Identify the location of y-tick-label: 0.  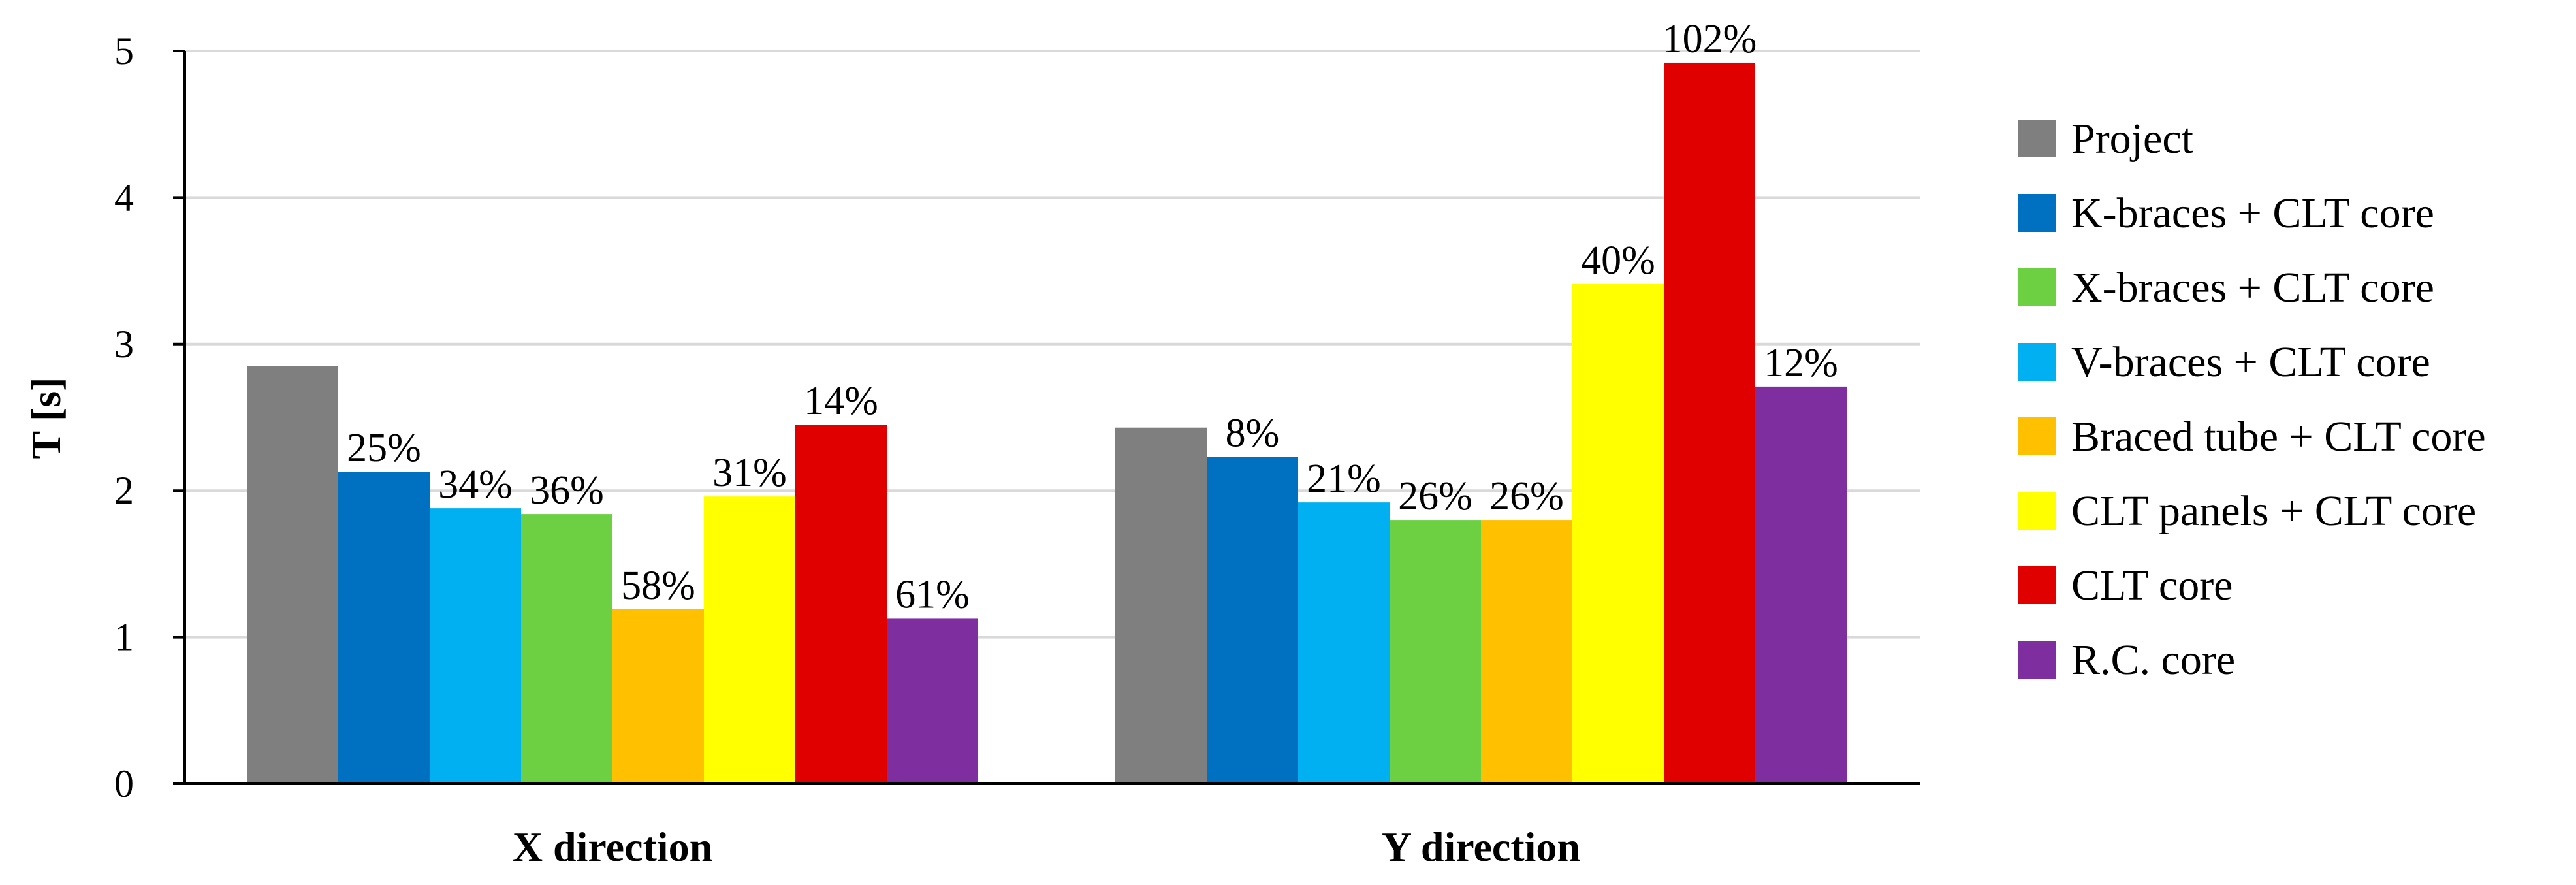
(124, 783).